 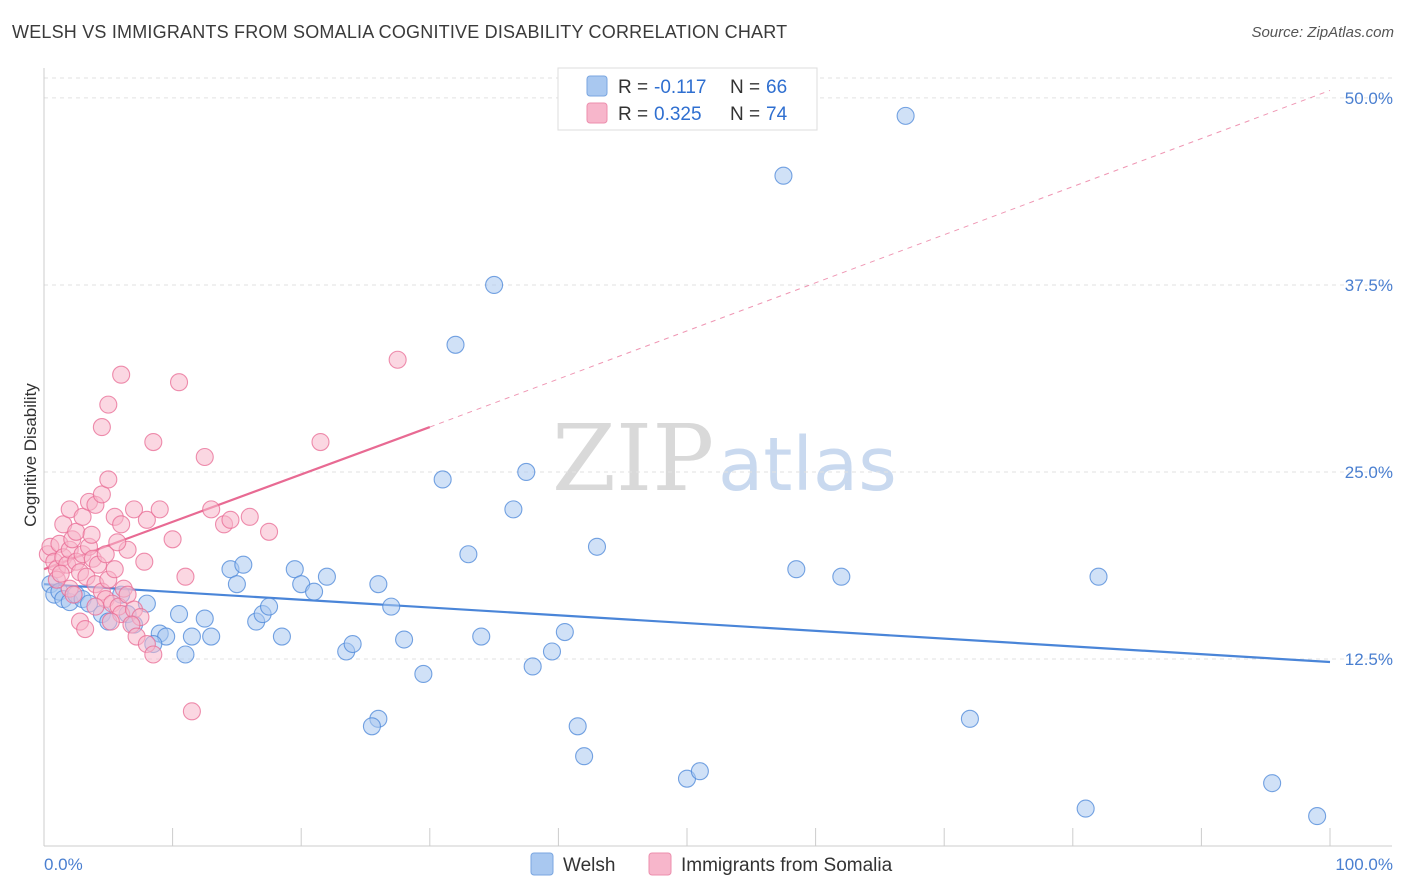 What do you see at coordinates (660, 864) in the screenshot?
I see `bottom-legend-swatch-somalia` at bounding box center [660, 864].